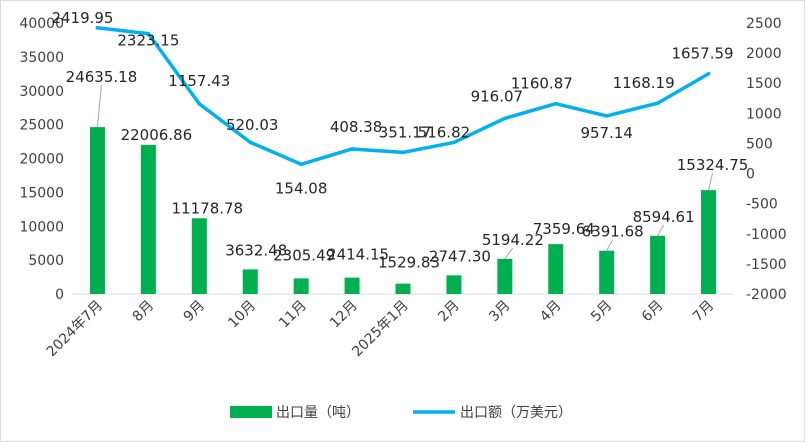  What do you see at coordinates (358, 255) in the screenshot?
I see `bar-data-label: 2414.15` at bounding box center [358, 255].